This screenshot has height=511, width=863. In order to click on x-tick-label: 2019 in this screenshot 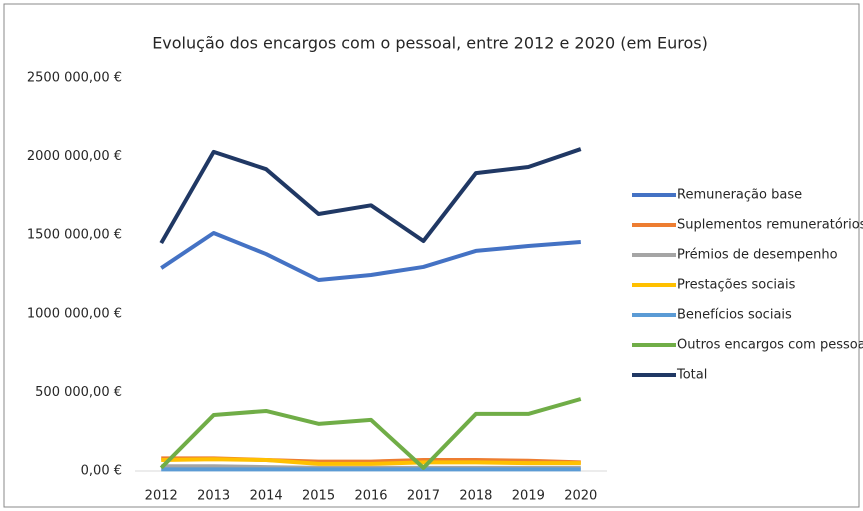, I will do `click(528, 496)`.